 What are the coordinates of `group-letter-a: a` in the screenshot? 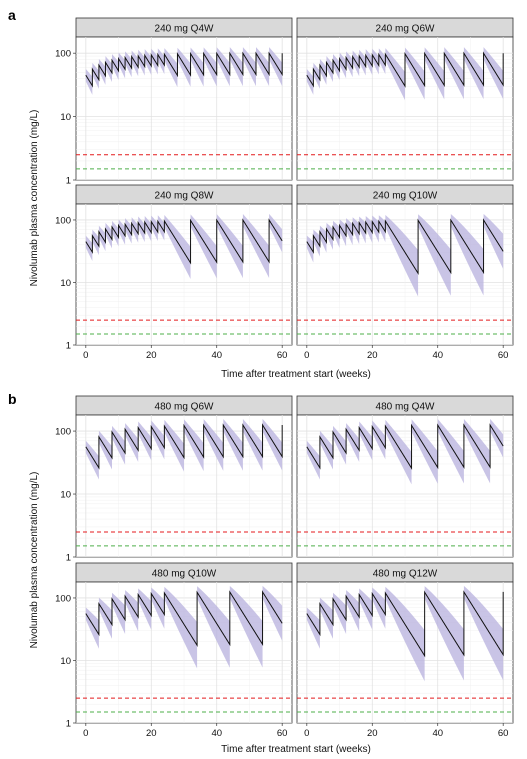 It's located at (12, 15).